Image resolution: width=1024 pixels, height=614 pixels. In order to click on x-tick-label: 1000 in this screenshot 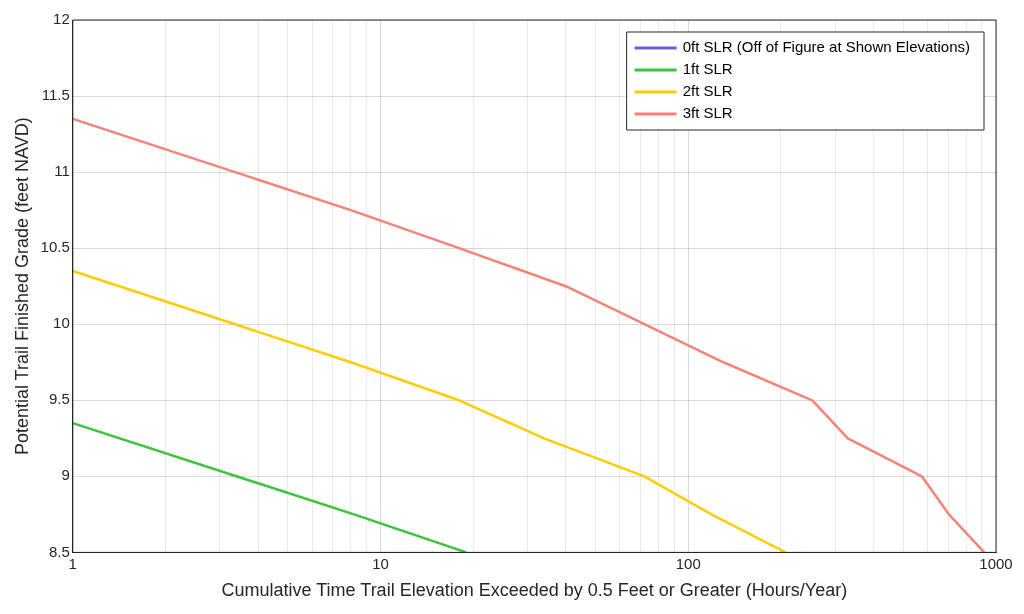, I will do `click(996, 563)`.